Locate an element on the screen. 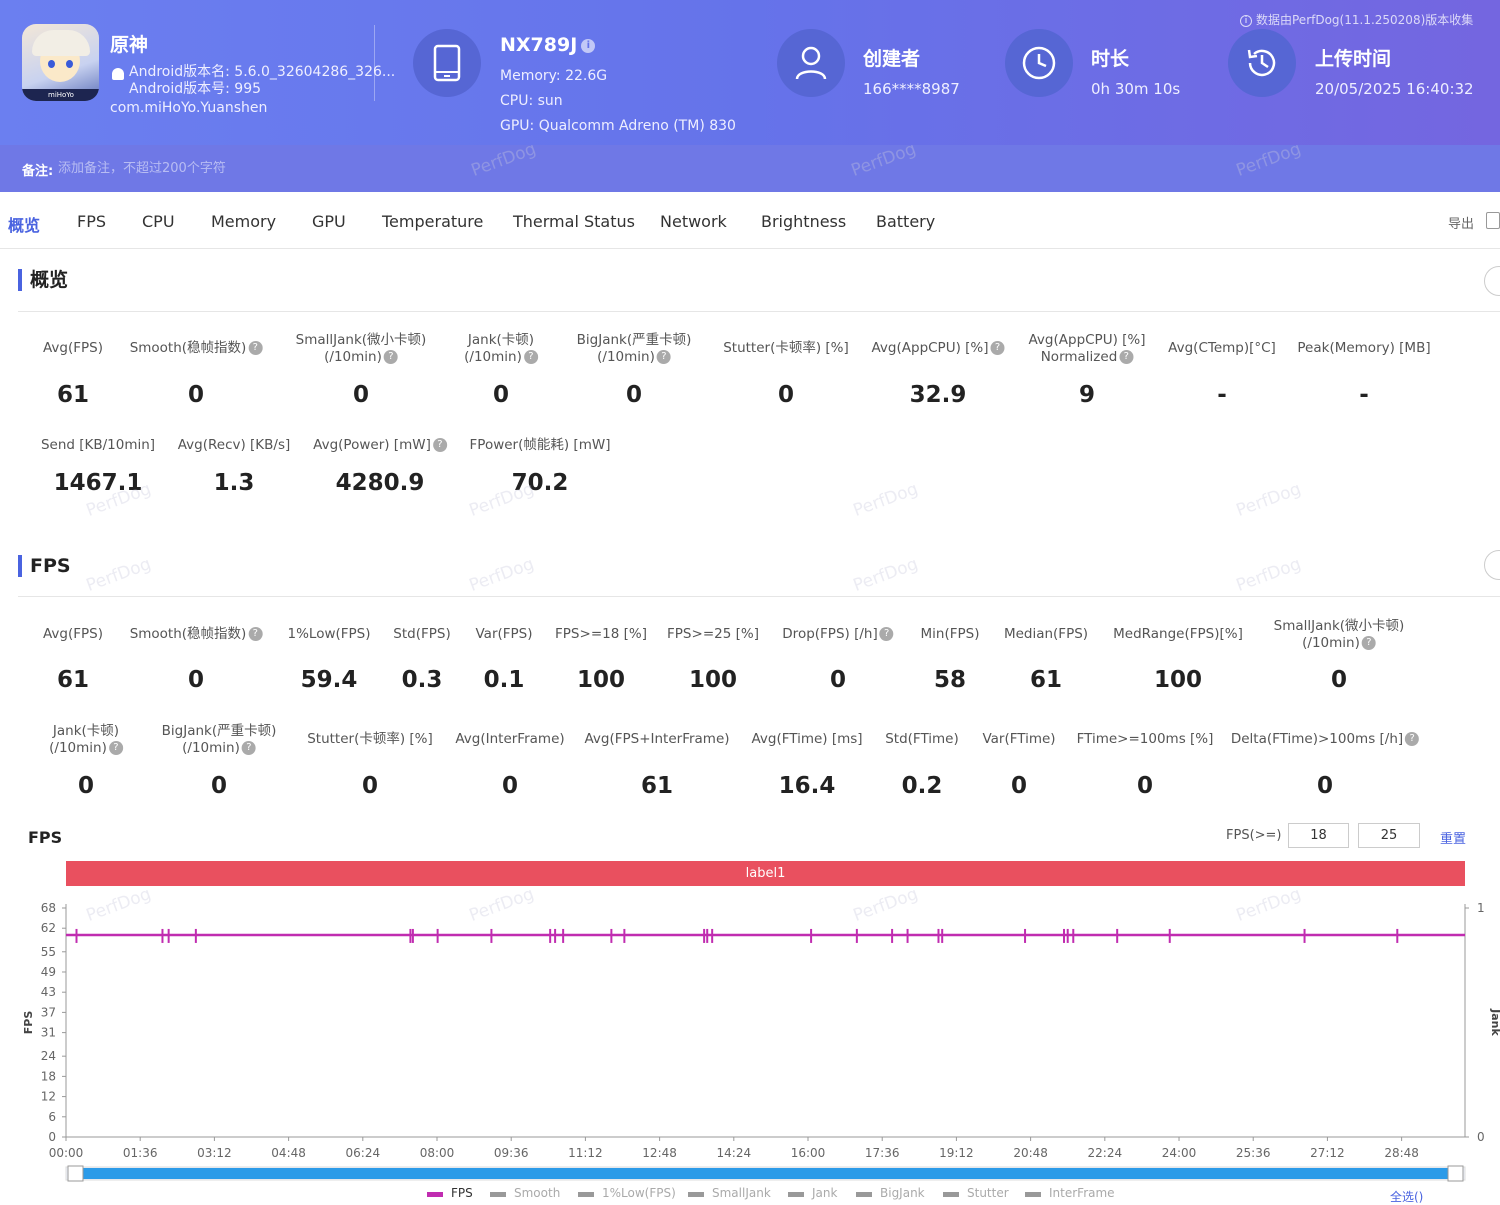 The height and width of the screenshot is (1205, 1500). user-icon is located at coordinates (811, 63).